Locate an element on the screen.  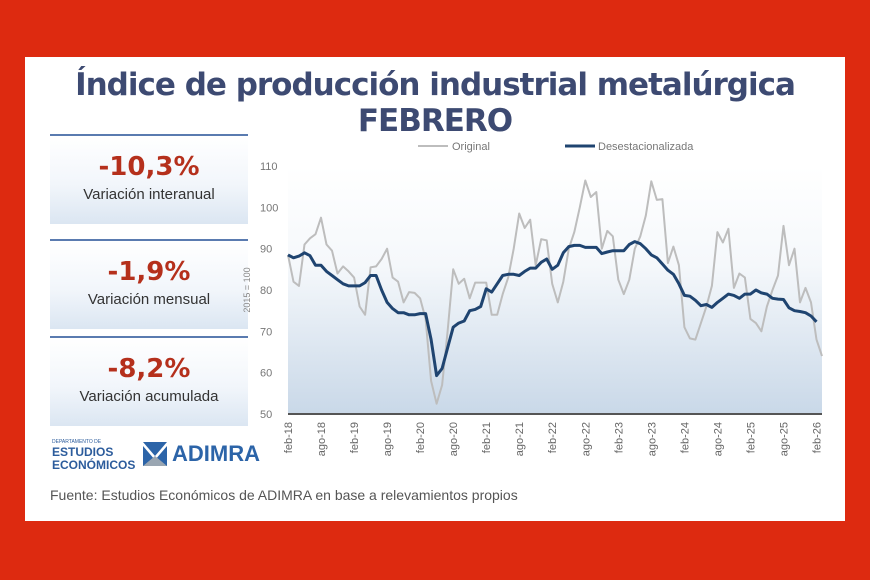
legend-label: Desestacionalizada is located at coordinates (646, 147).